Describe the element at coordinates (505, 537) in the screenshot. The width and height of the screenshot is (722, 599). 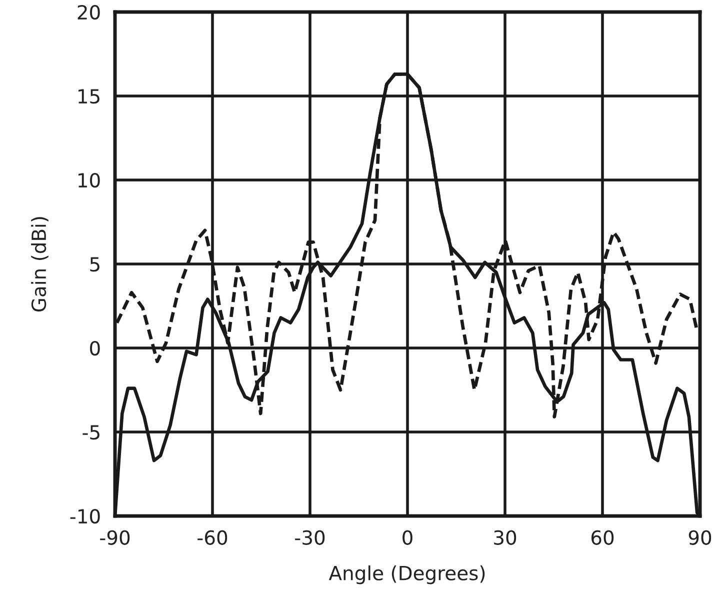
I see `x-tick-label: 30` at that location.